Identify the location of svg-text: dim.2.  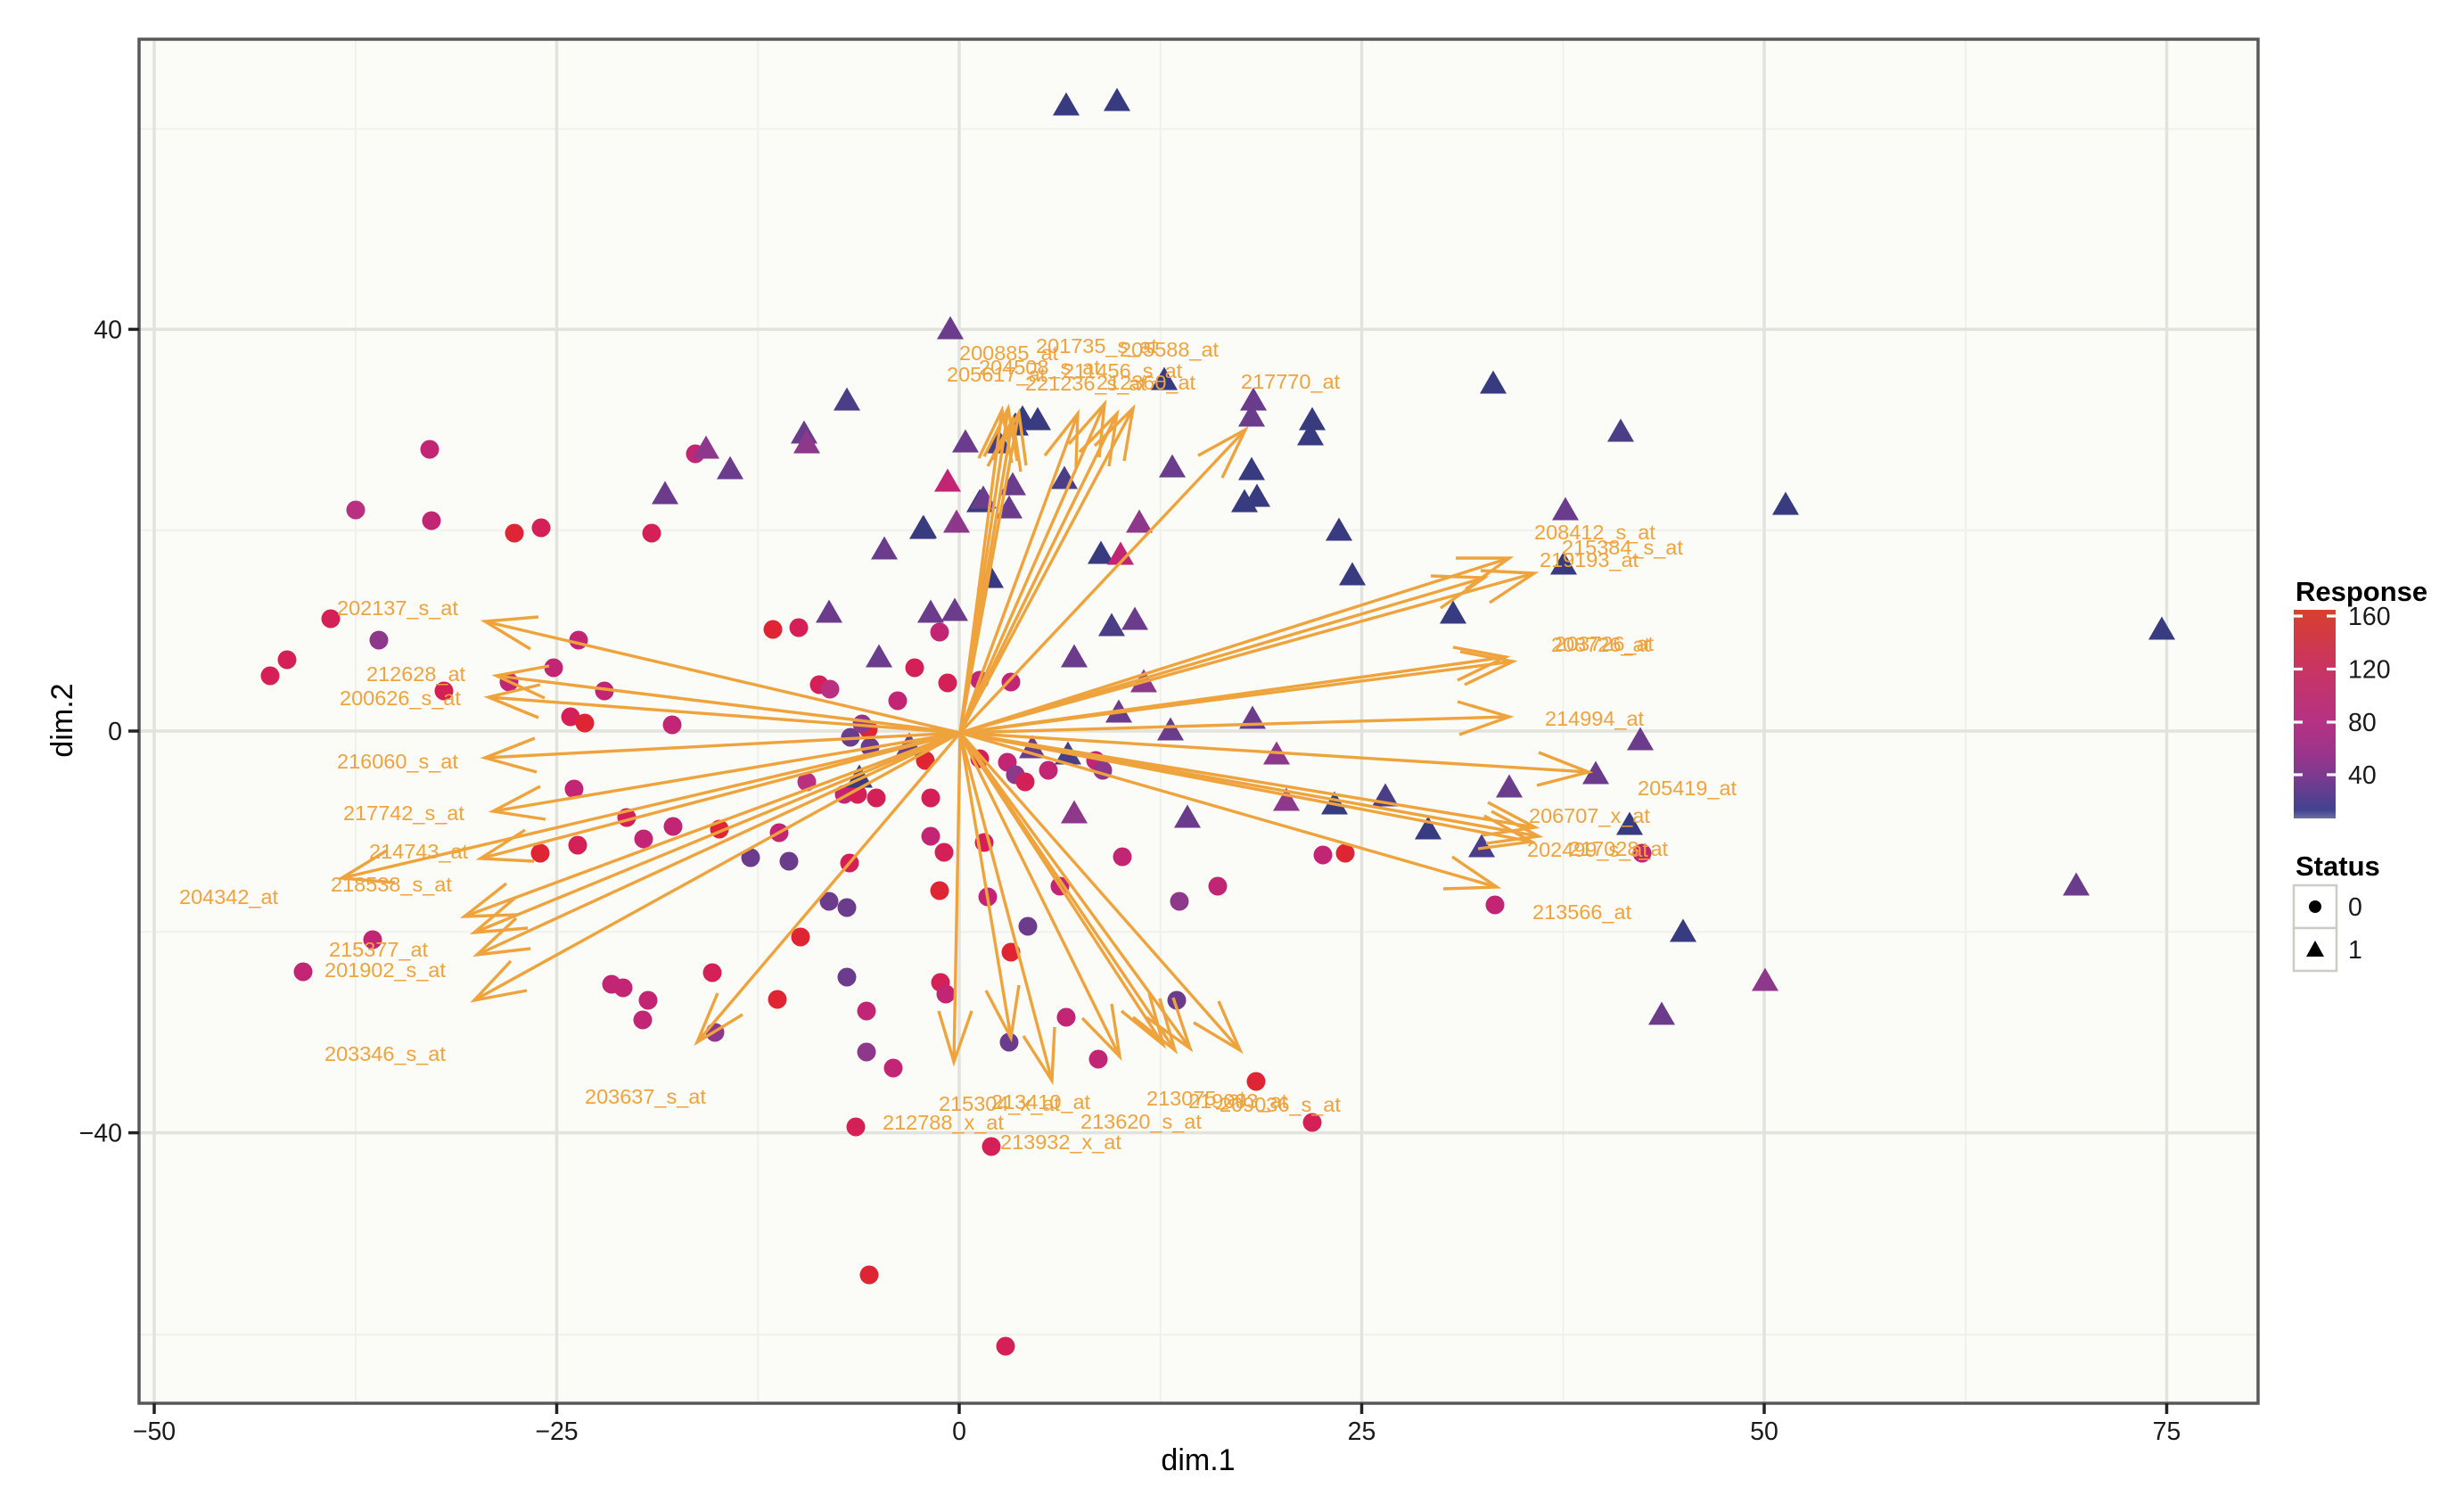
(62, 720).